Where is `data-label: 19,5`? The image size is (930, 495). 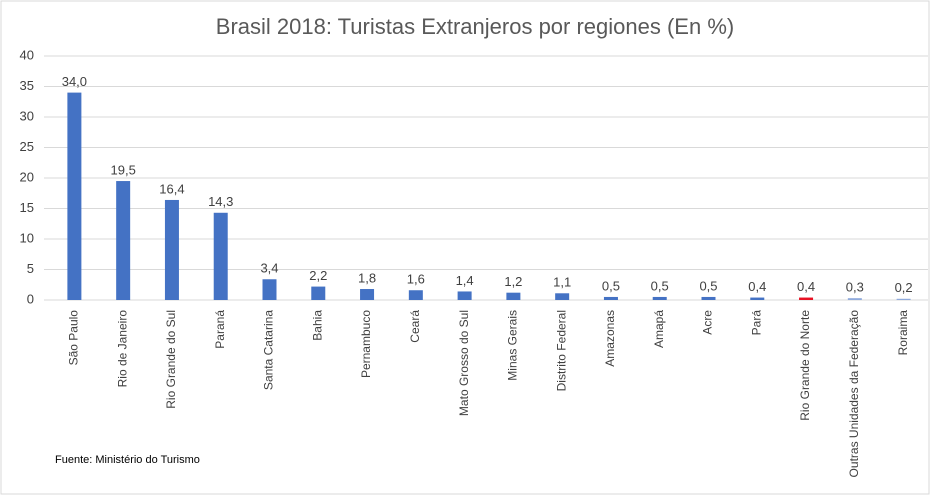
data-label: 19,5 is located at coordinates (123, 169).